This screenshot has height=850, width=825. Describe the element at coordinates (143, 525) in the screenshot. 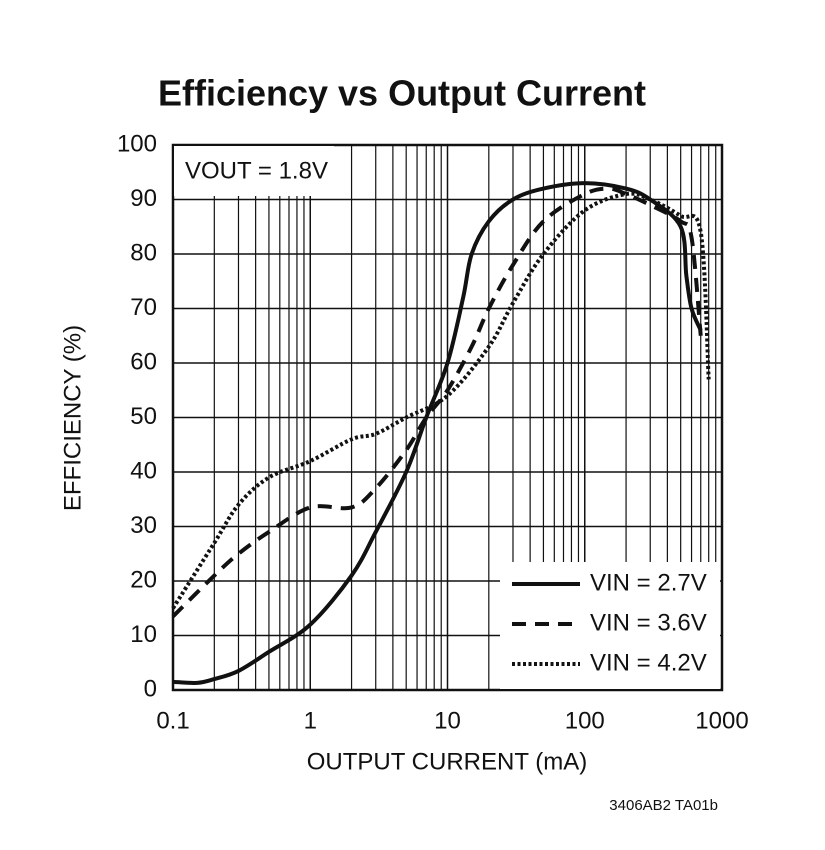

I see `y-tick-label: 30` at that location.